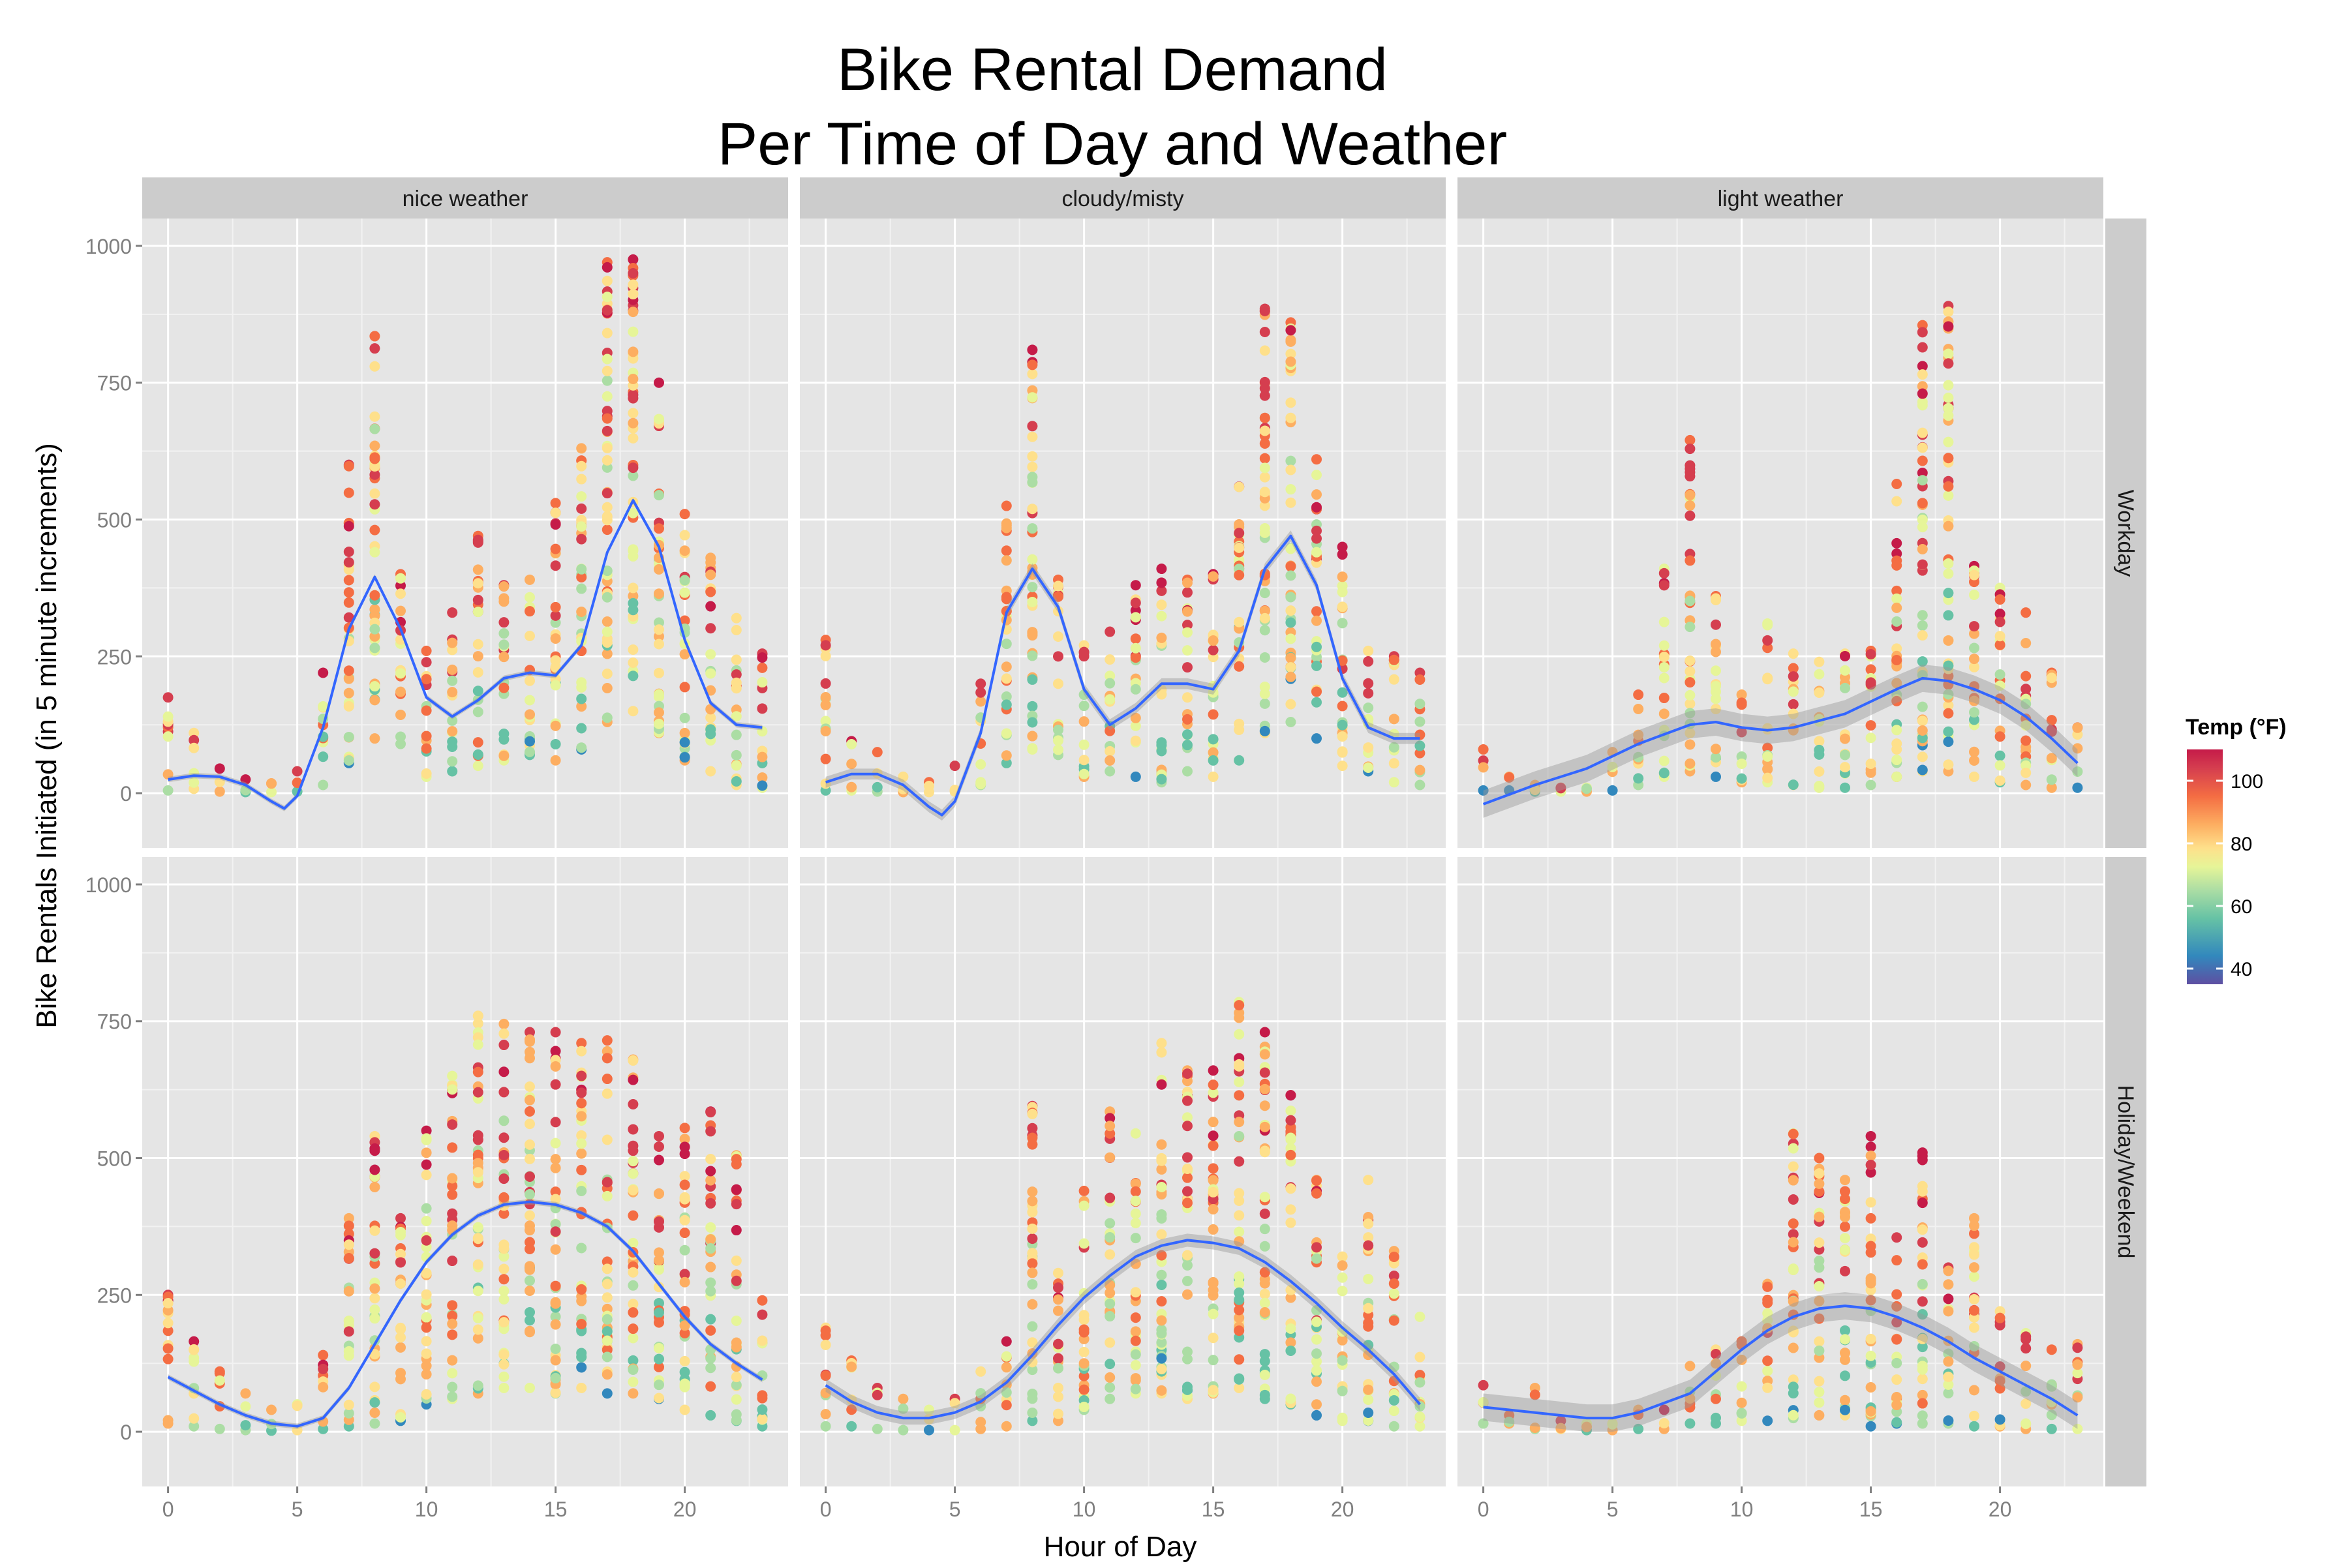 The image size is (2348, 1568). What do you see at coordinates (465, 1171) in the screenshot?
I see `panel-nice-weather-holiday-weekend` at bounding box center [465, 1171].